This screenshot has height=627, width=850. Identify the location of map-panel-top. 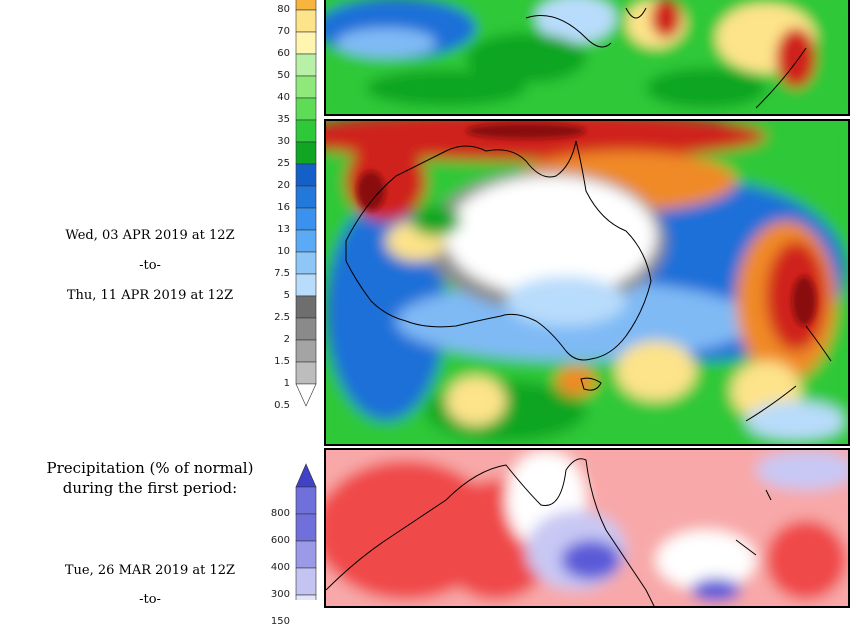
(587, 58).